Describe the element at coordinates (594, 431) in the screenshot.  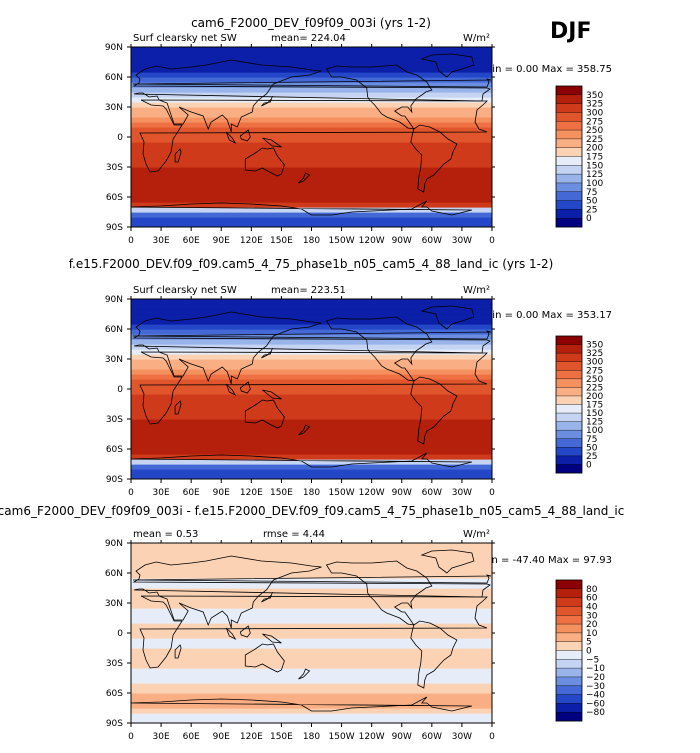
I see `colorbar-label: 100` at that location.